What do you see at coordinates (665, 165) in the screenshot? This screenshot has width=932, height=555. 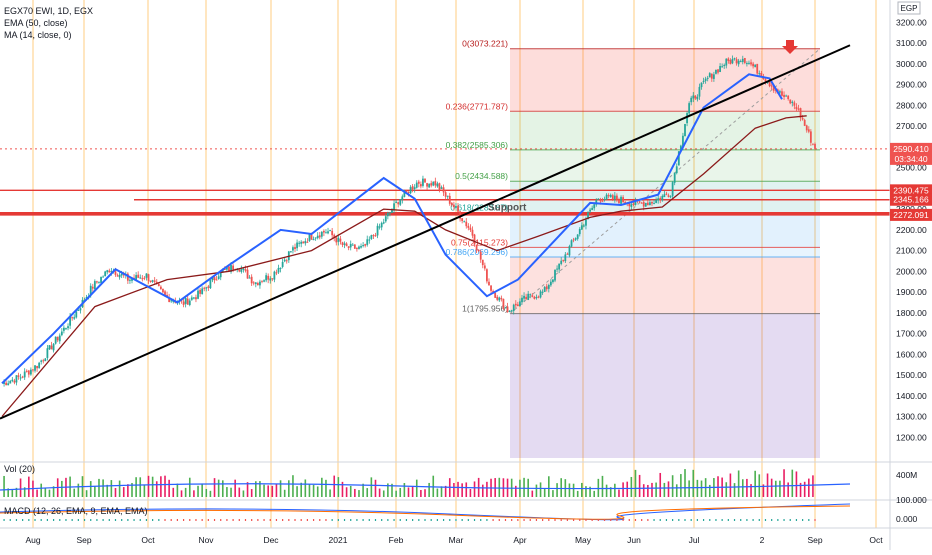 I see `fib-zone` at bounding box center [665, 165].